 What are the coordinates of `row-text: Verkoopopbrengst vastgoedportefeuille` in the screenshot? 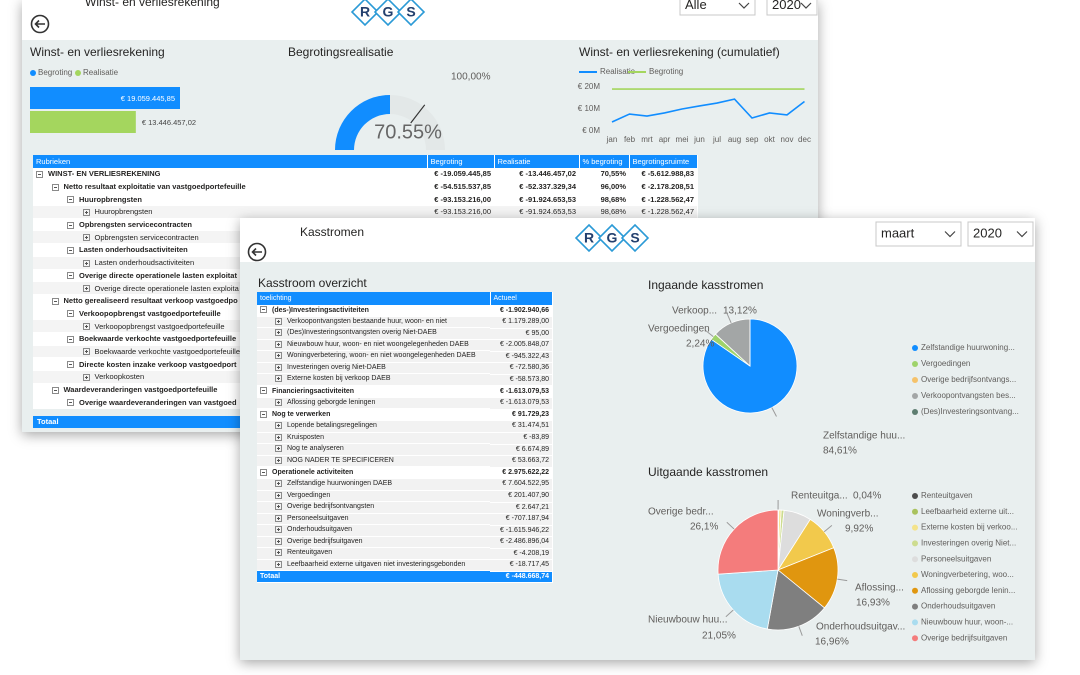 It's located at (150, 313).